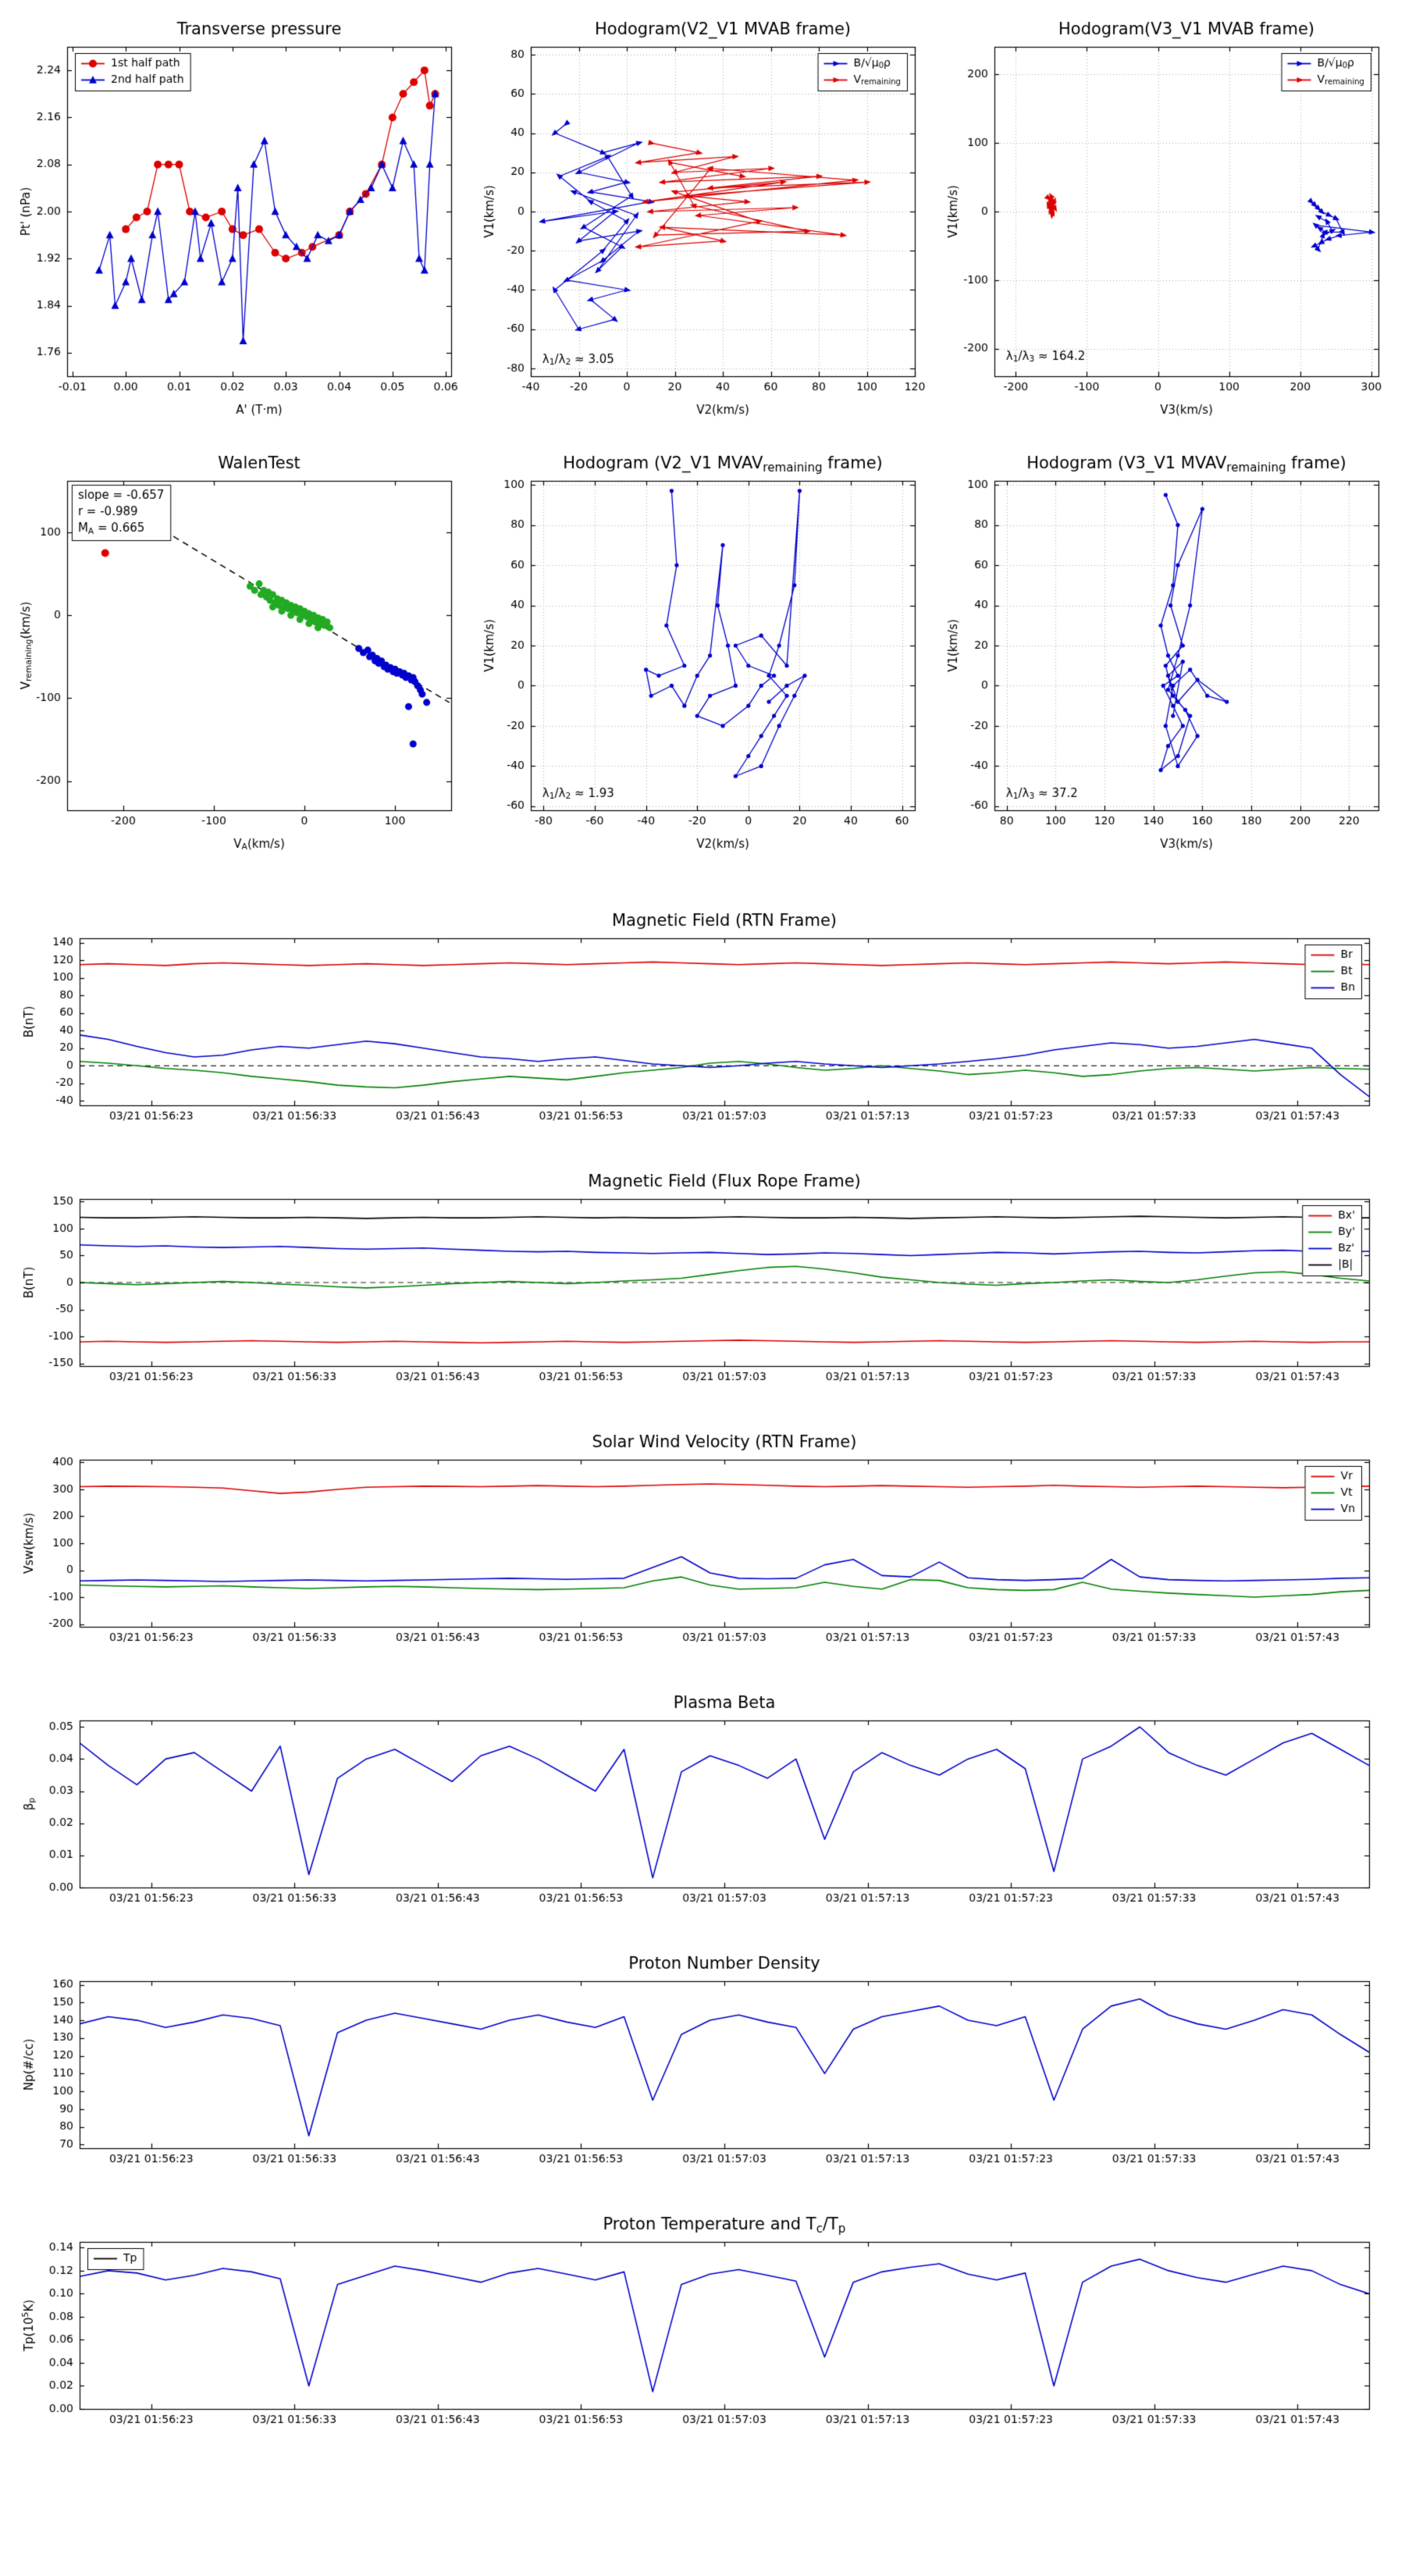  I want to click on magnetic-field-flux-rope-panel, so click(703, 1283).